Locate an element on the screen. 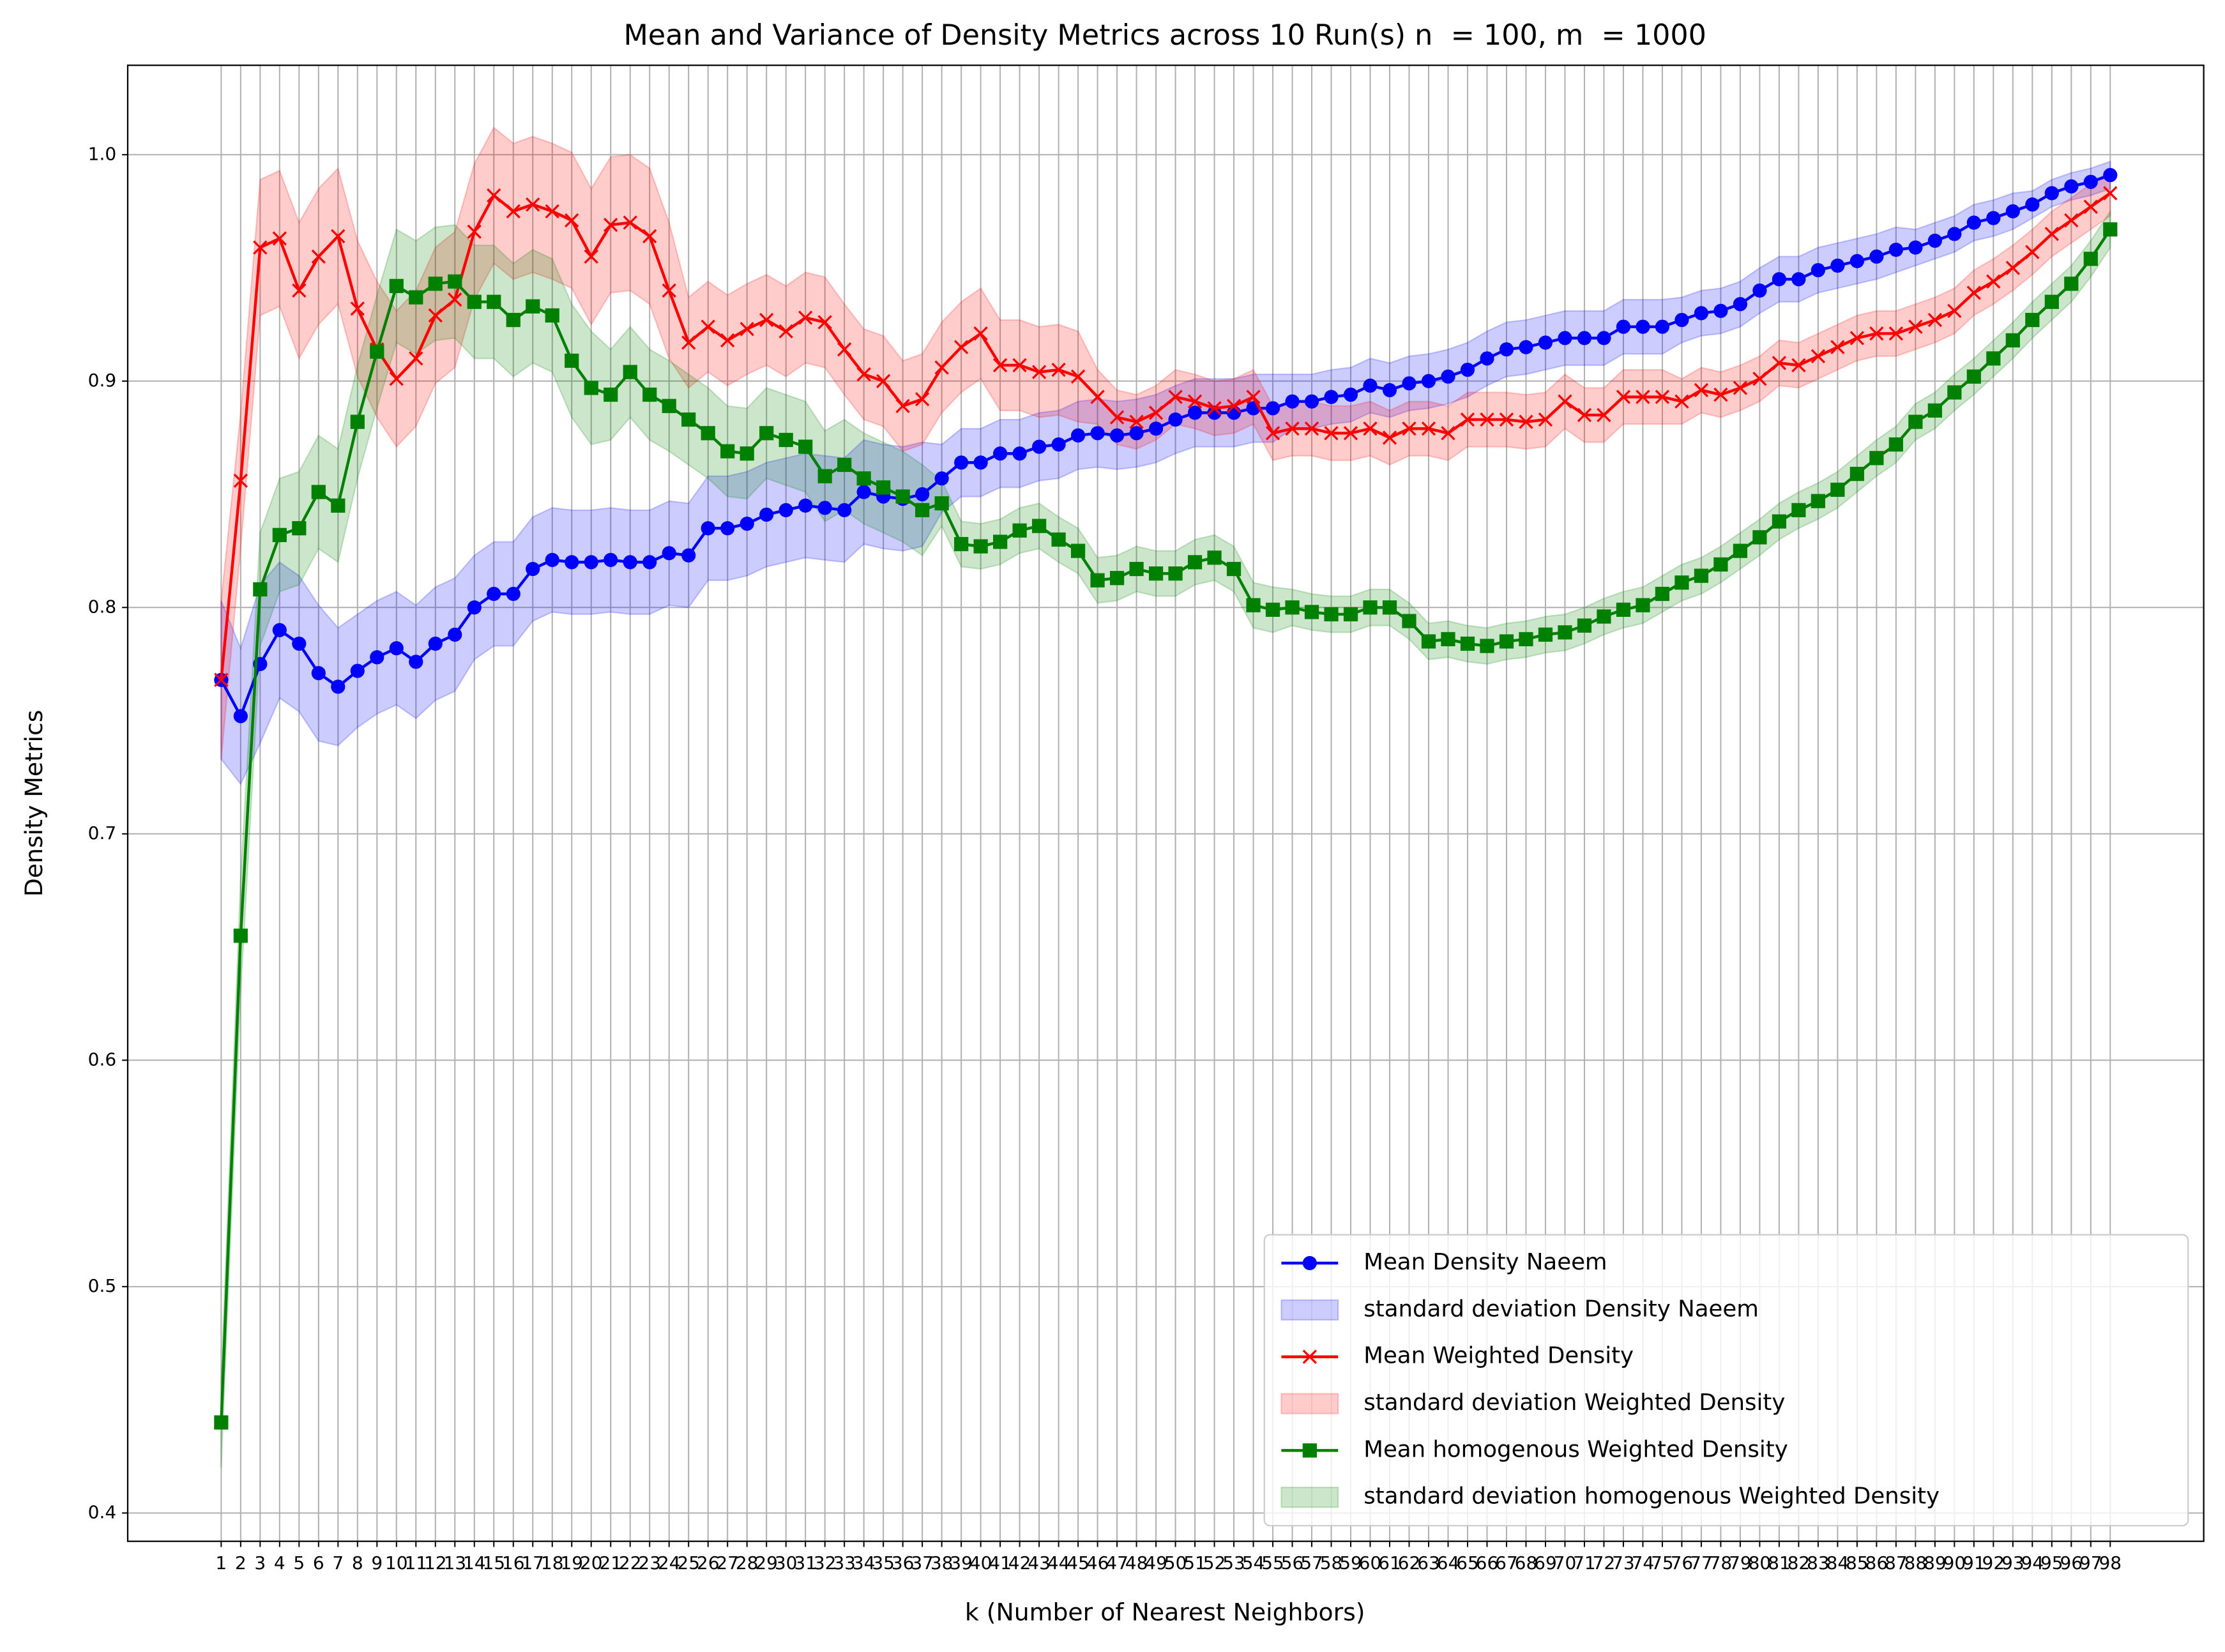 This screenshot has height=1652, width=2225. legend-box is located at coordinates (1726, 1381).